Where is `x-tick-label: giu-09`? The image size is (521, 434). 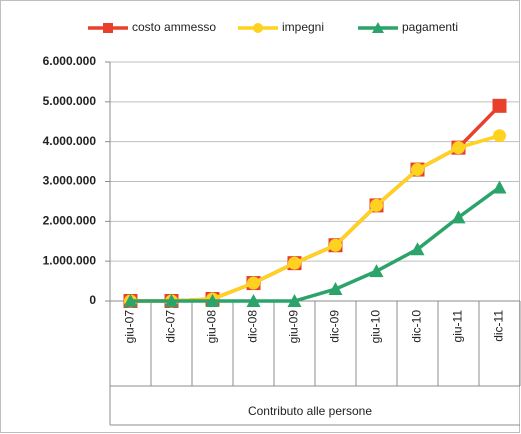
x-tick-label: giu-09 is located at coordinates (294, 327).